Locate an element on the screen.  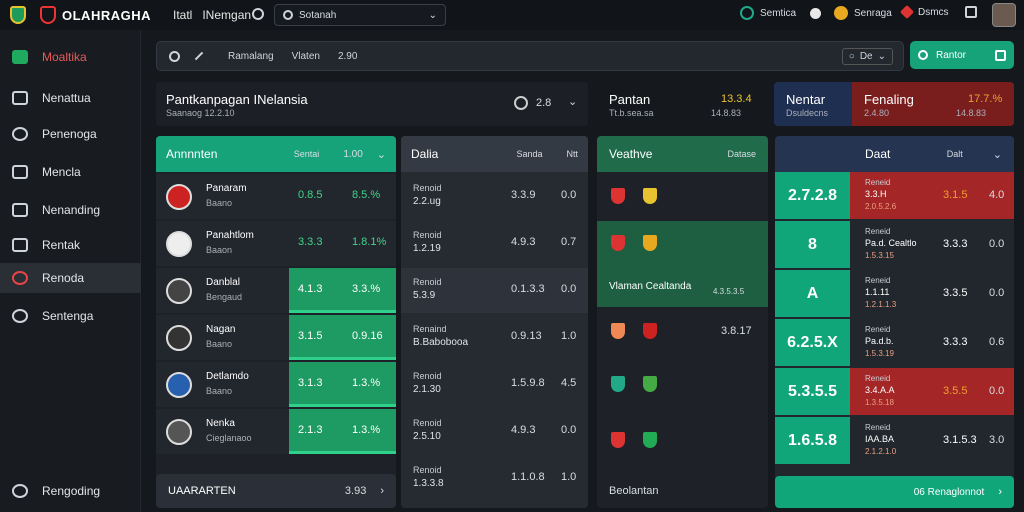
row-value-1: 3.5.5 is located at coordinates (955, 391).